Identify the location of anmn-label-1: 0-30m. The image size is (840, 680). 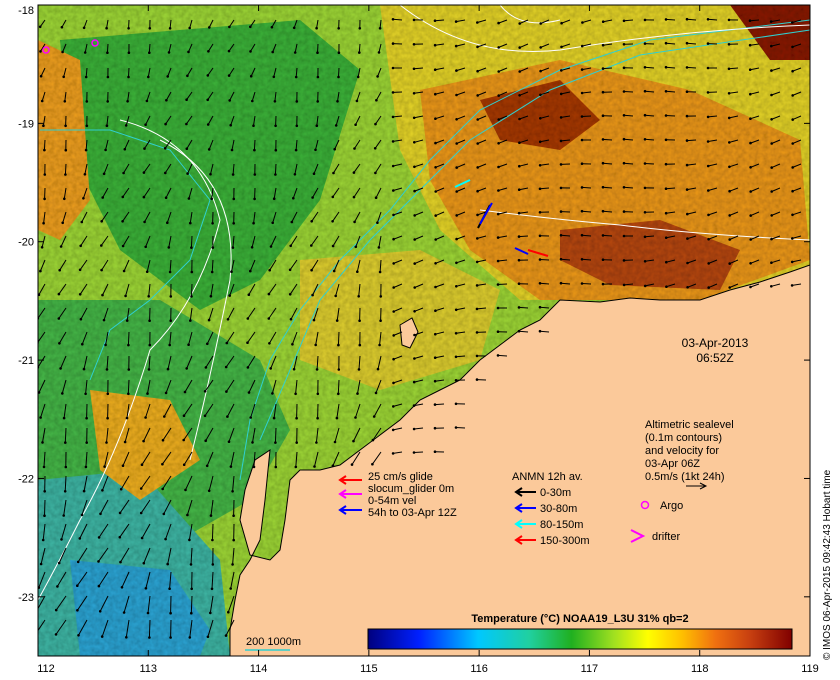
(555, 493).